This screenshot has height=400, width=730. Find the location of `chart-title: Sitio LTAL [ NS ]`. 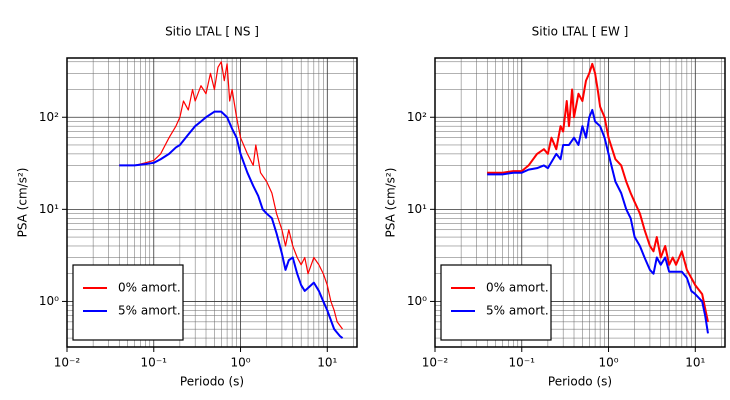

chart-title: Sitio LTAL [ NS ] is located at coordinates (212, 32).